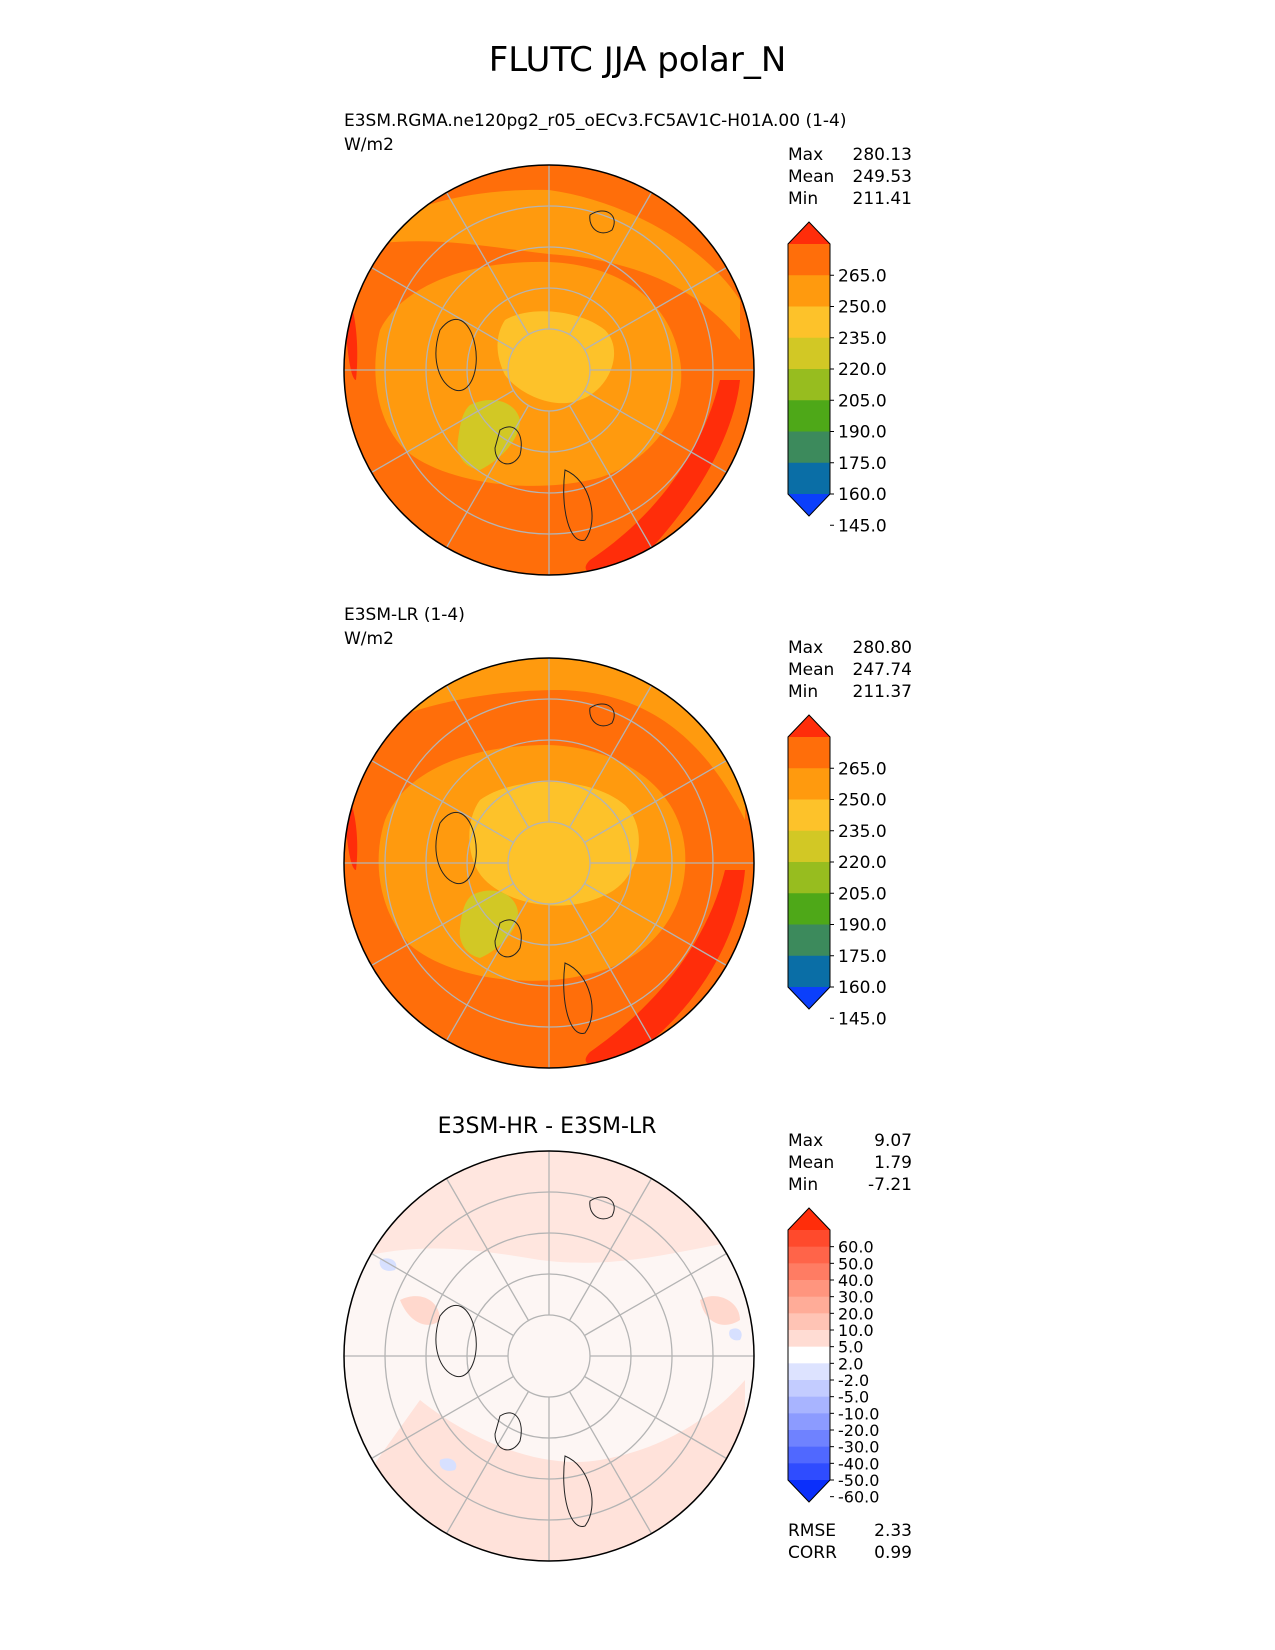 The image size is (1275, 1650). I want to click on colorbar-tick-label: -10.0, so click(858, 1413).